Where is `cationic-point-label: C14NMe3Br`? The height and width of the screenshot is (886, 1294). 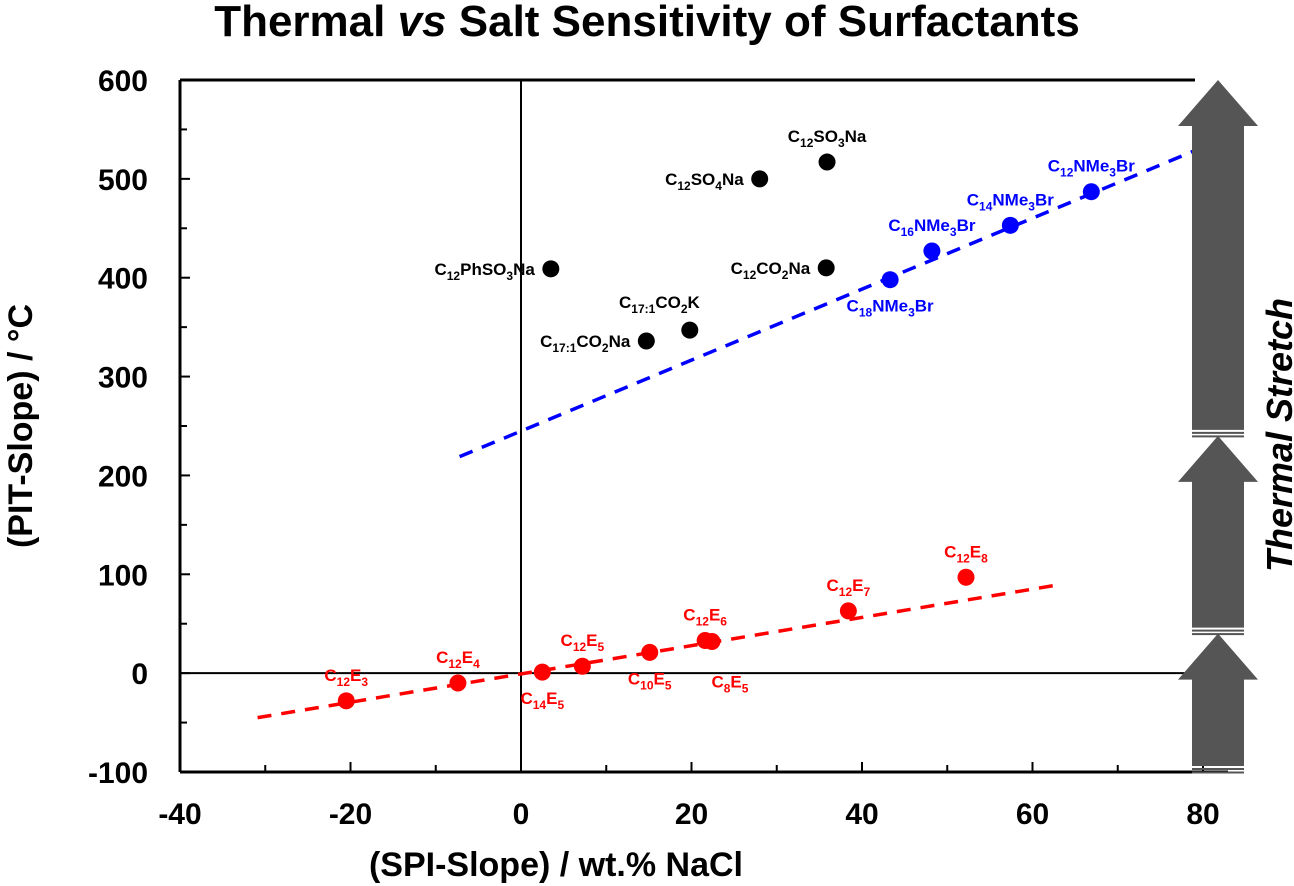
cationic-point-label: C14NMe3Br is located at coordinates (1011, 201).